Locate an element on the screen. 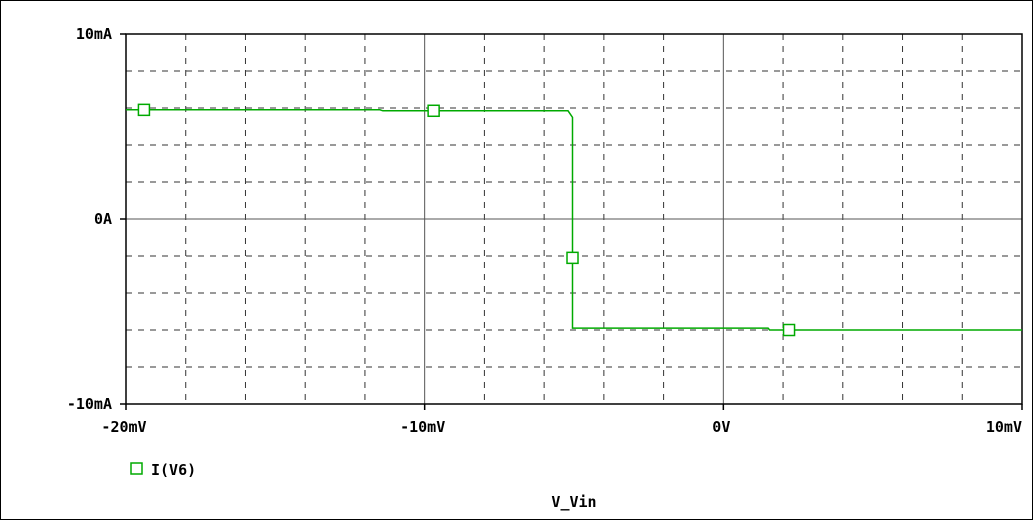 The height and width of the screenshot is (520, 1033). x-tick-label: 0V is located at coordinates (721, 427).